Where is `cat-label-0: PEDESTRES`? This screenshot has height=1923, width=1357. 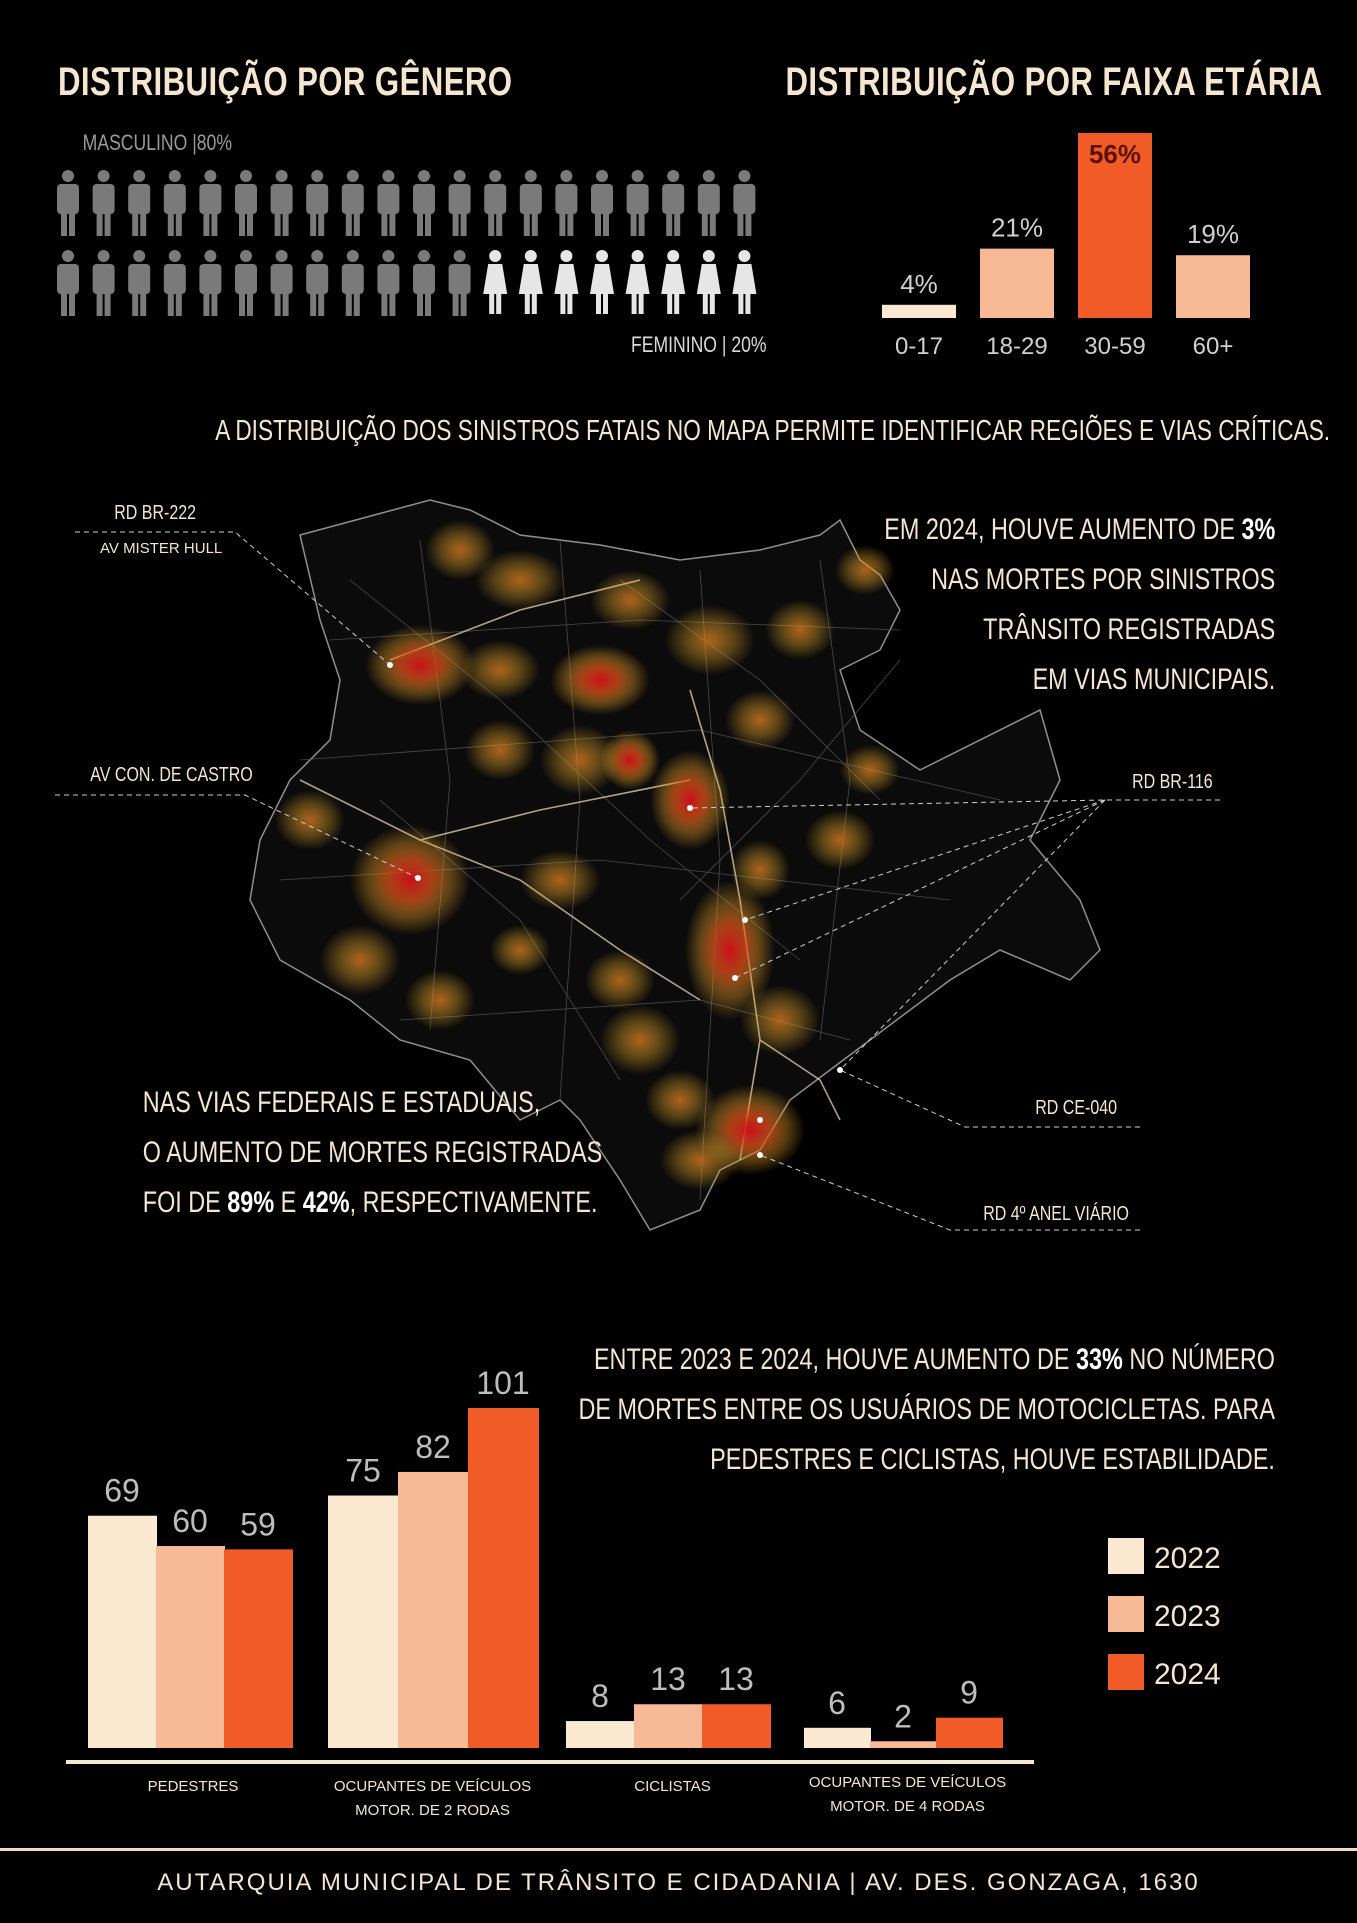
cat-label-0: PEDESTRES is located at coordinates (193, 1787).